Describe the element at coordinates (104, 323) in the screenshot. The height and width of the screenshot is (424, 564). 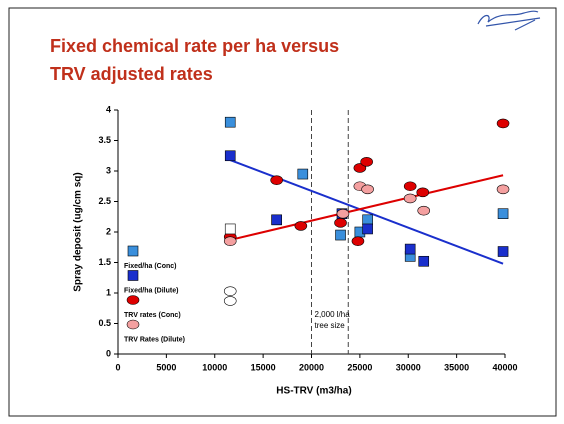
I see `y-tick-label: 0.5` at that location.